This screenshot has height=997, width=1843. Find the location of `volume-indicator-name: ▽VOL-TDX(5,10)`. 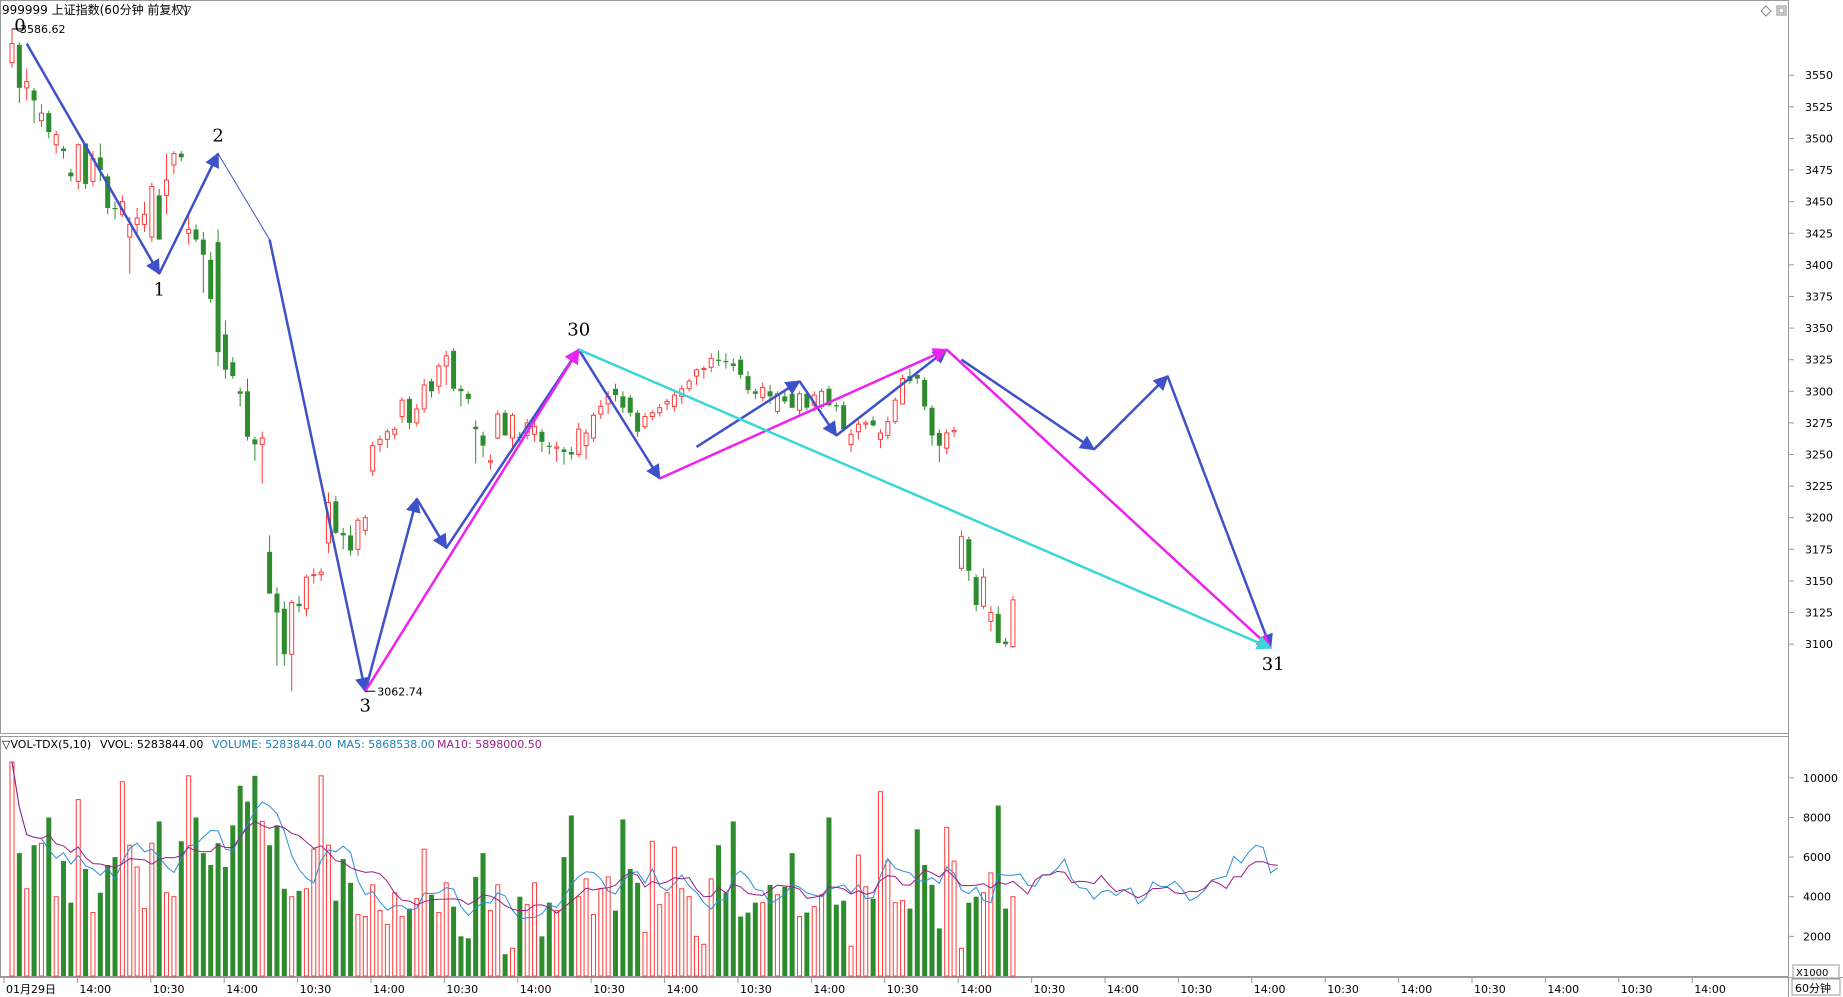

volume-indicator-name: ▽VOL-TDX(5,10) is located at coordinates (46, 744).